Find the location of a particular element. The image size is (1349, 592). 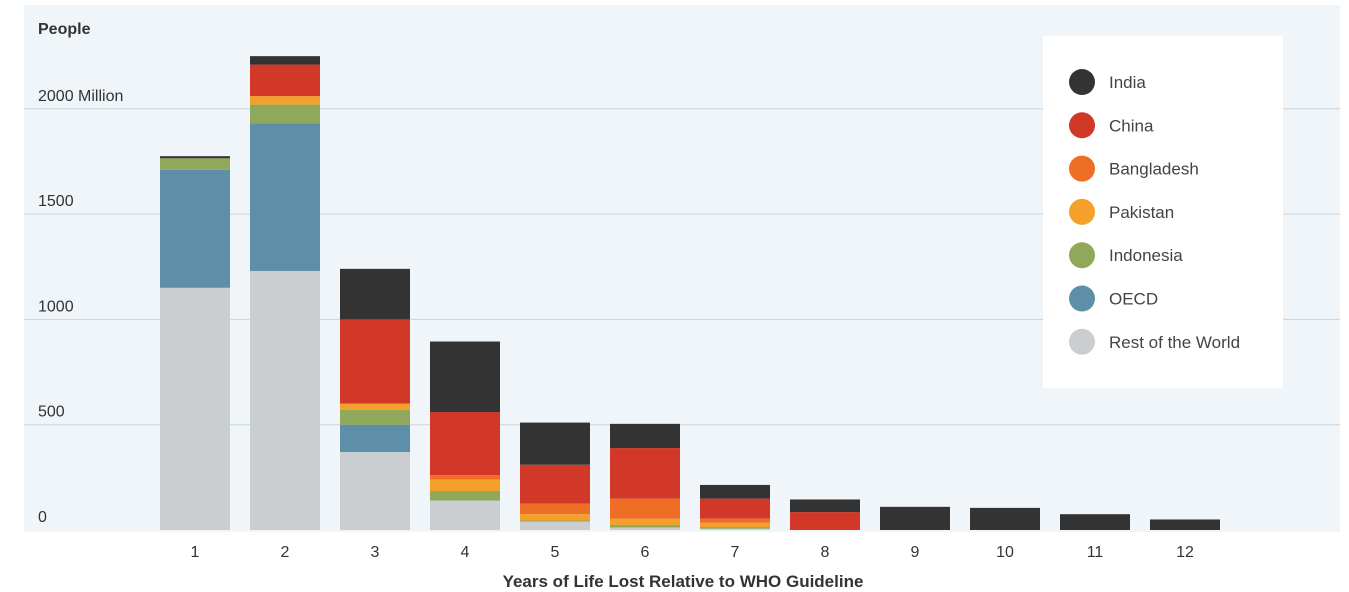

legend-swatch-pakistan is located at coordinates (1082, 211).